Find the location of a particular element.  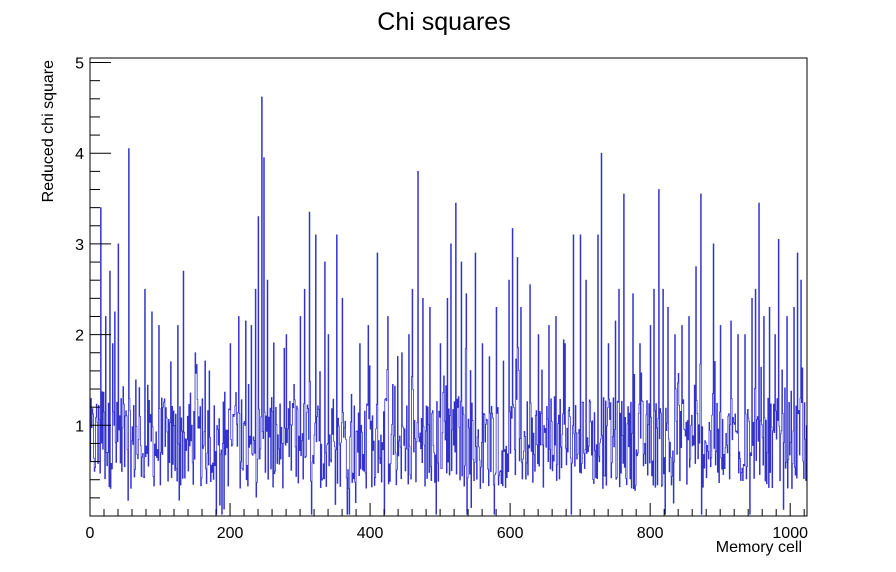

x-tick-label: 0 is located at coordinates (90, 533).